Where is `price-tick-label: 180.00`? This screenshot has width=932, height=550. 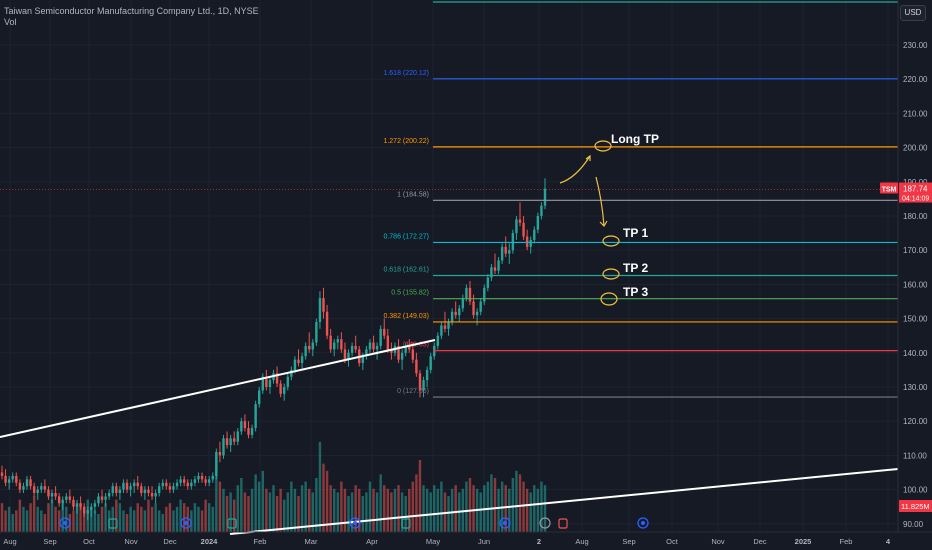 price-tick-label: 180.00 is located at coordinates (915, 216).